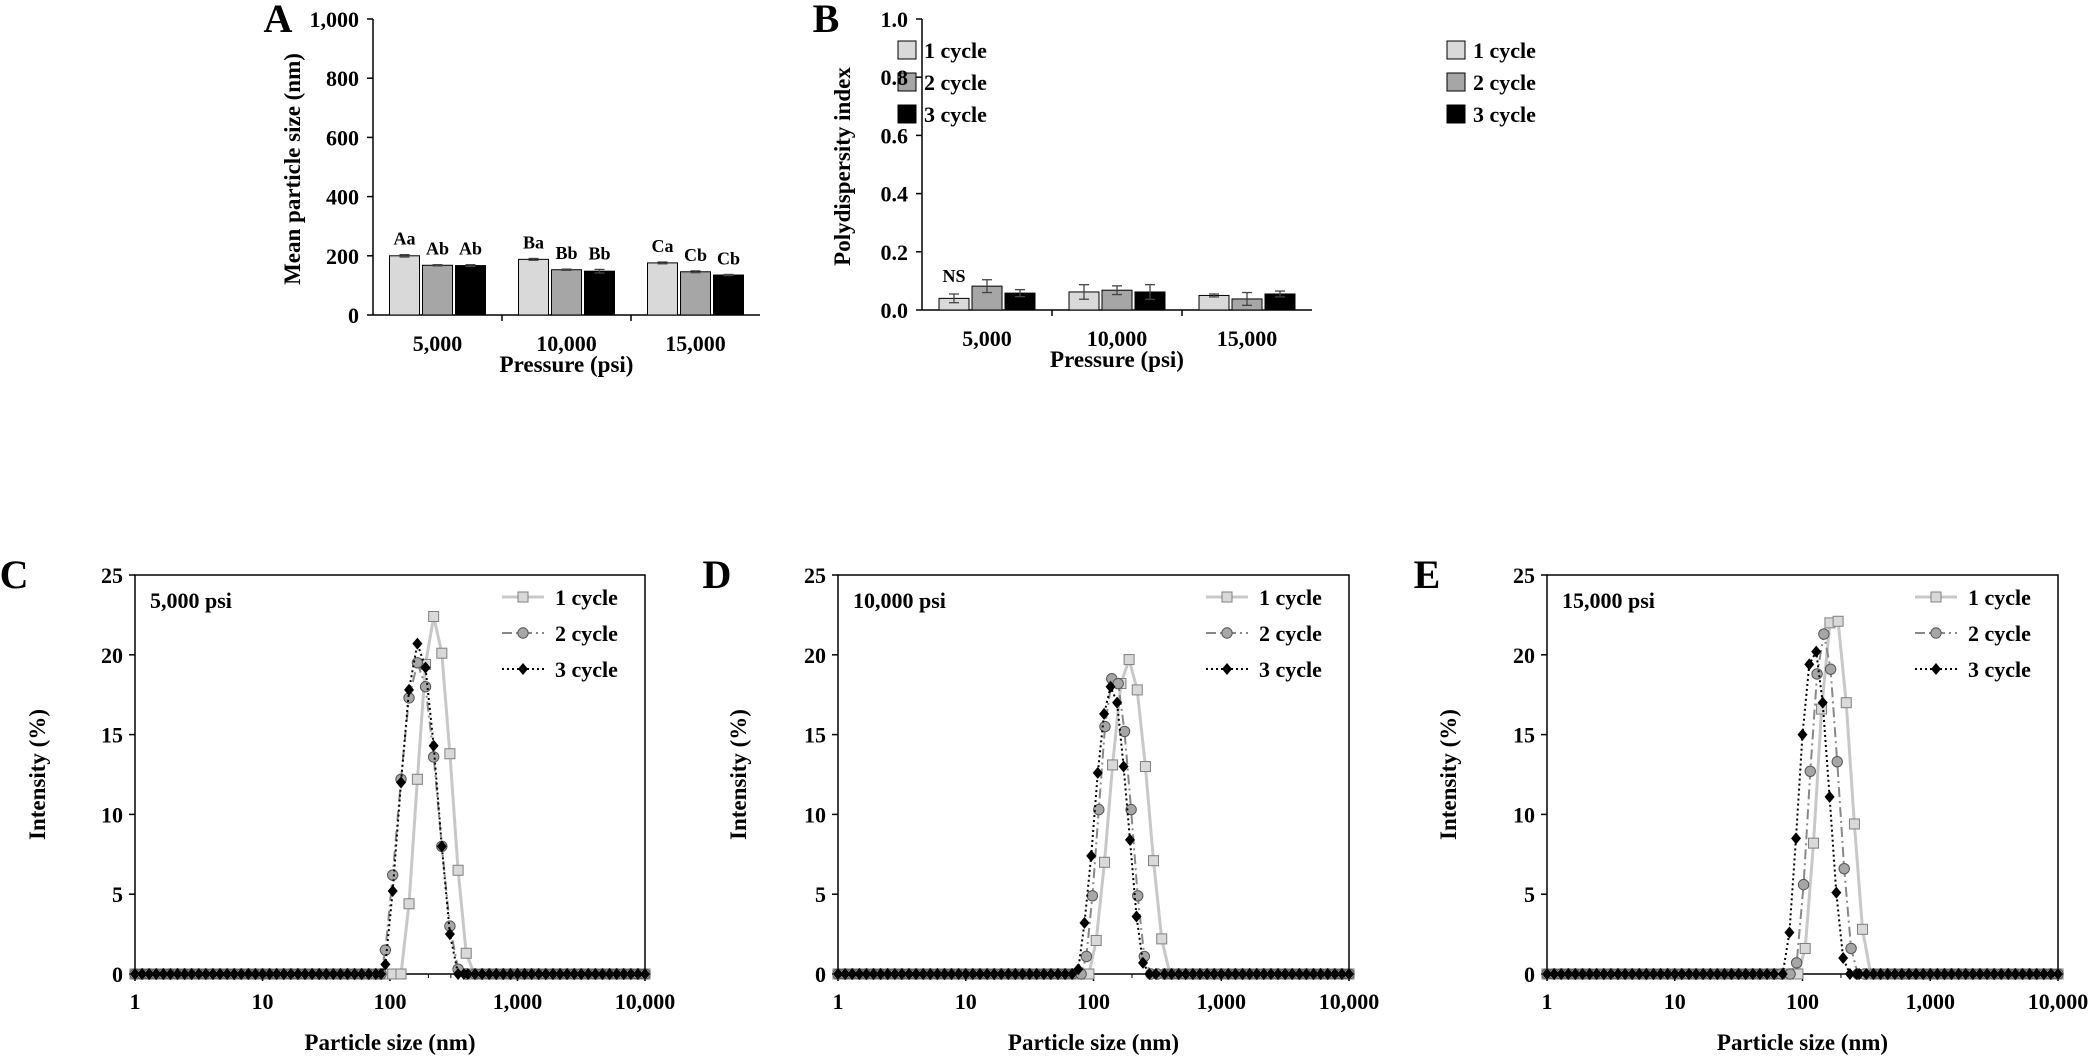 The image size is (2097, 1057). I want to click on pressure-annotation: 10,000 psi, so click(899, 600).